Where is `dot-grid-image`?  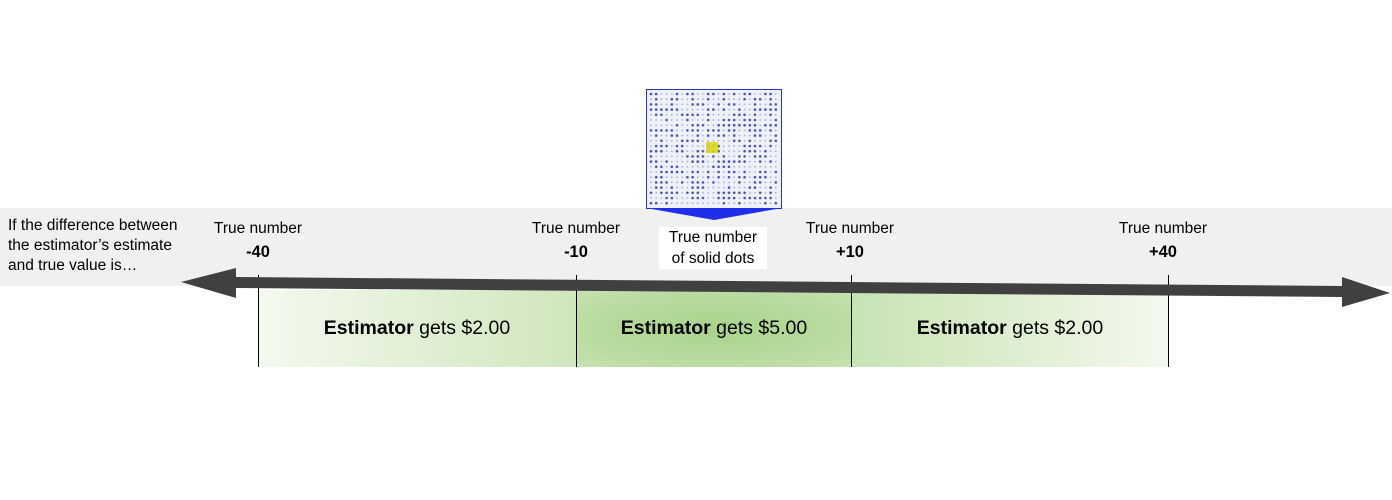
dot-grid-image is located at coordinates (714, 149).